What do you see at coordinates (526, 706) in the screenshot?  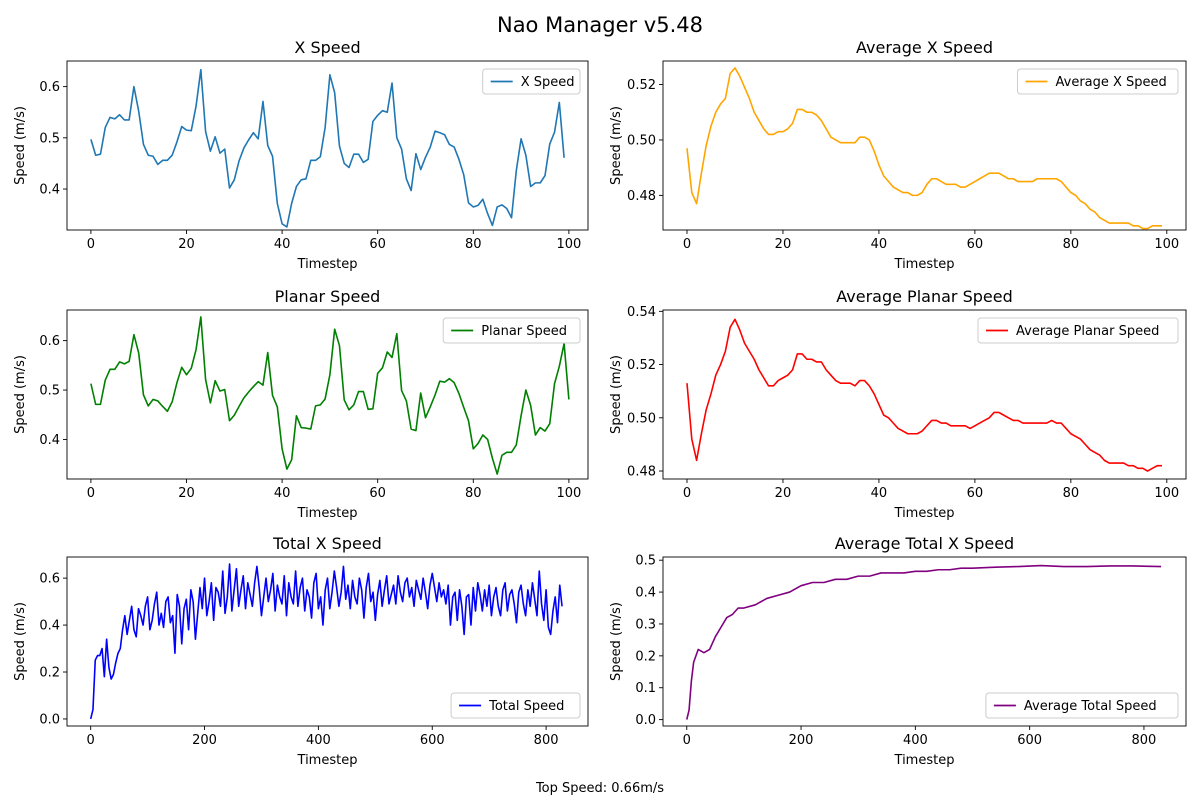 I see `legend-label: Total Speed` at bounding box center [526, 706].